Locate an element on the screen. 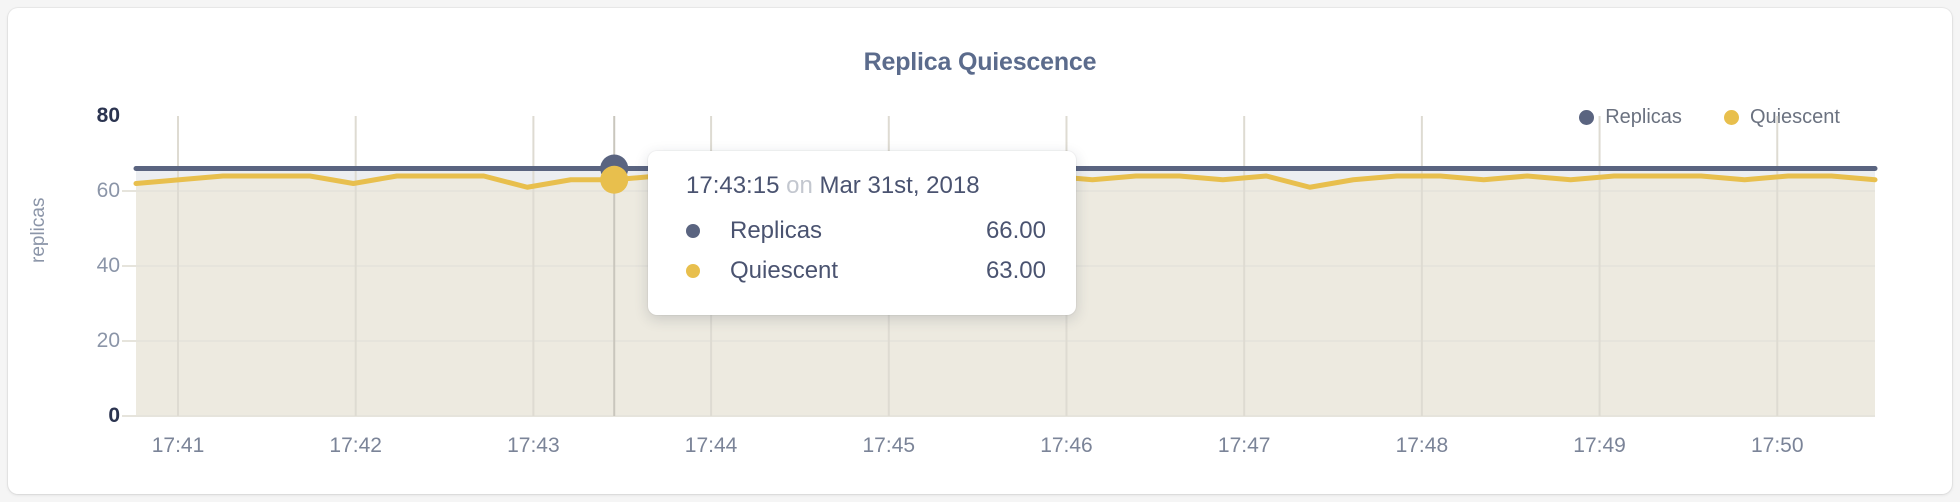  tooltip-header: 17:43:15 on Mar 31st, 2018 is located at coordinates (866, 186).